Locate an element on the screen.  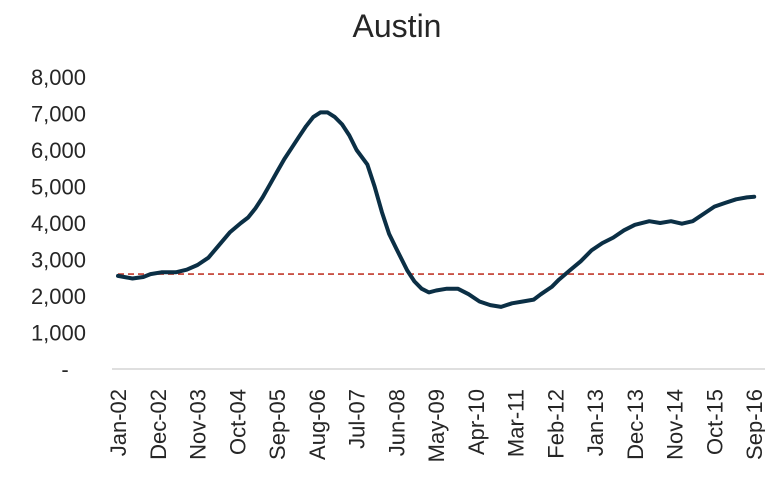
y-tick-label: 1,000 is located at coordinates (58, 333).